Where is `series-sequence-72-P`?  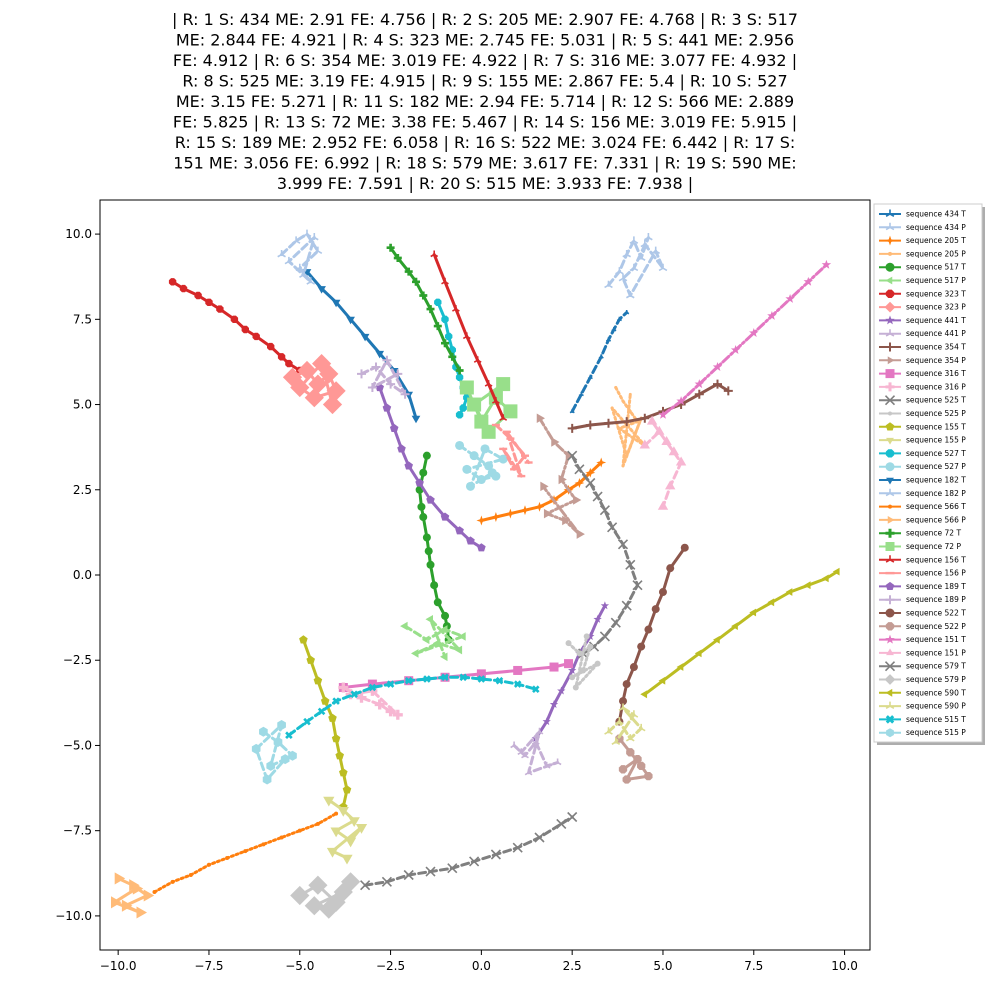 series-sequence-72-P is located at coordinates (488, 408).